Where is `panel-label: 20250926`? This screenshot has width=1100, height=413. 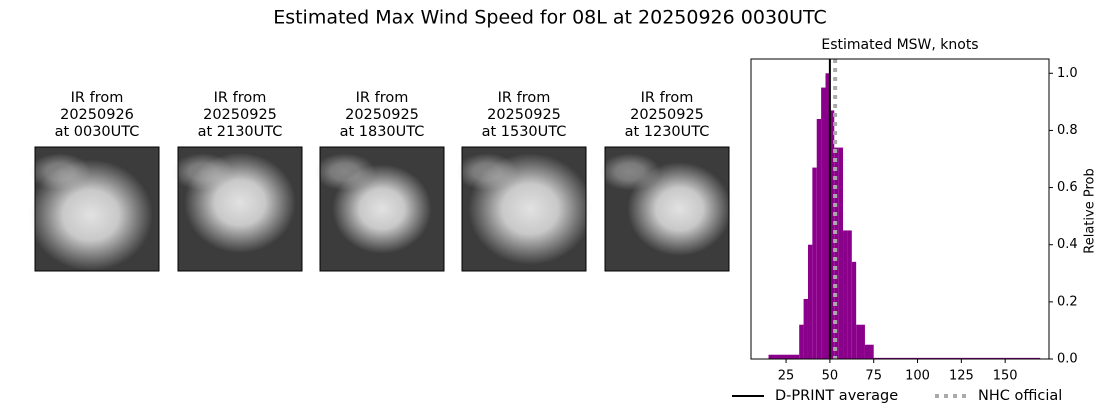
panel-label: 20250926 is located at coordinates (97, 115).